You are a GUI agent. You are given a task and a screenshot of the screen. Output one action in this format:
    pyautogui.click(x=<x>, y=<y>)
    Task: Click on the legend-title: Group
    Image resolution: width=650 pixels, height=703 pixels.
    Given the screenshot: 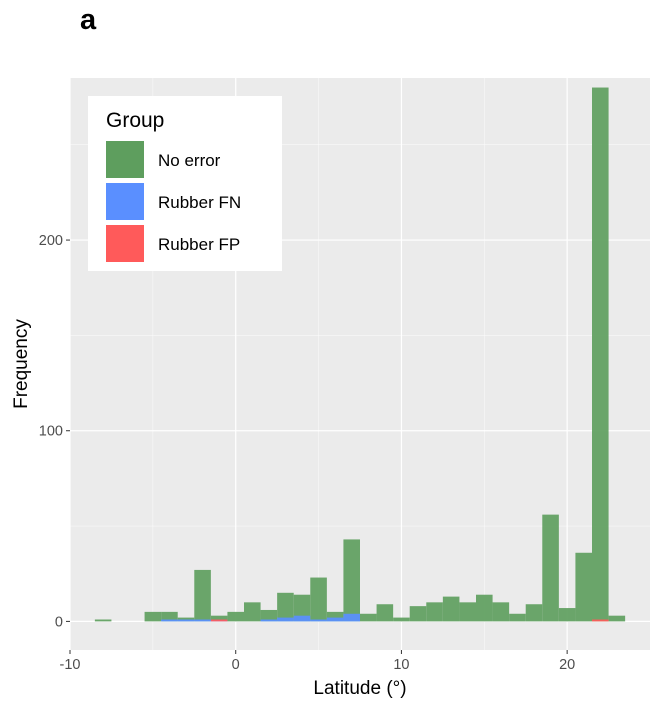 What is the action you would take?
    pyautogui.click(x=135, y=120)
    